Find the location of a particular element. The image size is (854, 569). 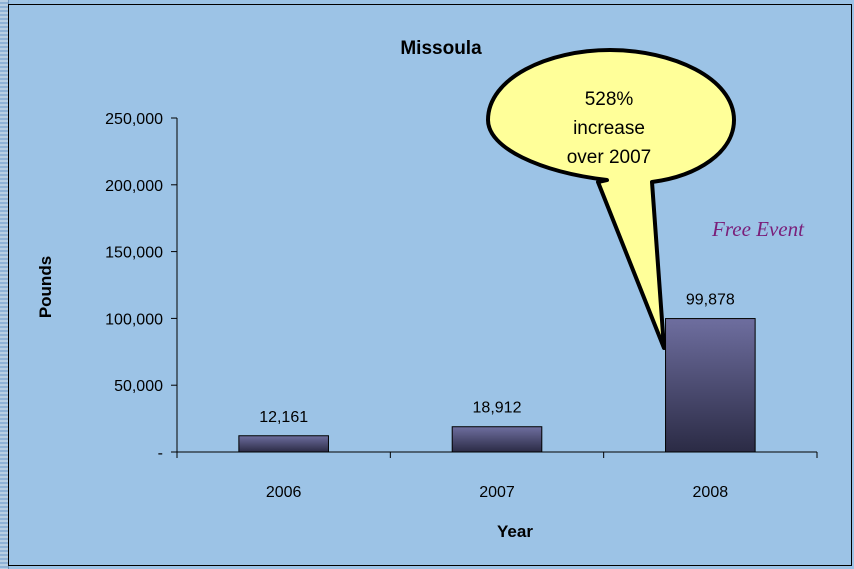

y-tick-label: 250,000 is located at coordinates (134, 119).